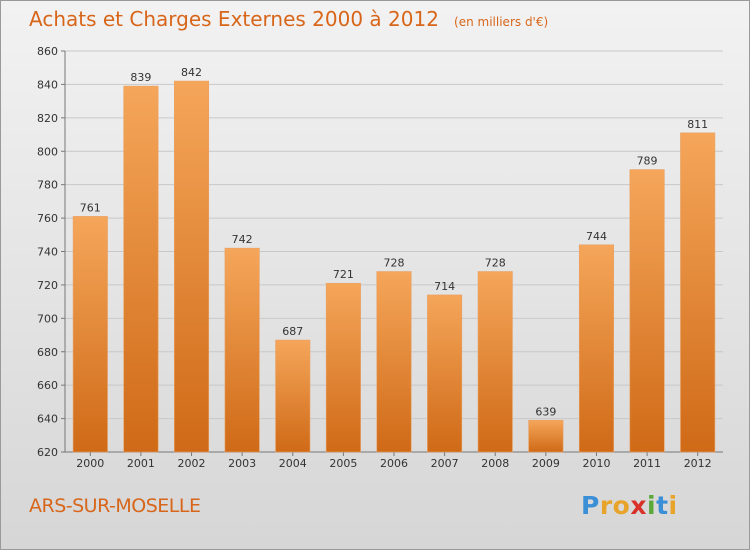 This screenshot has height=550, width=750. Describe the element at coordinates (698, 463) in the screenshot. I see `x-tick-label: 2012` at that location.